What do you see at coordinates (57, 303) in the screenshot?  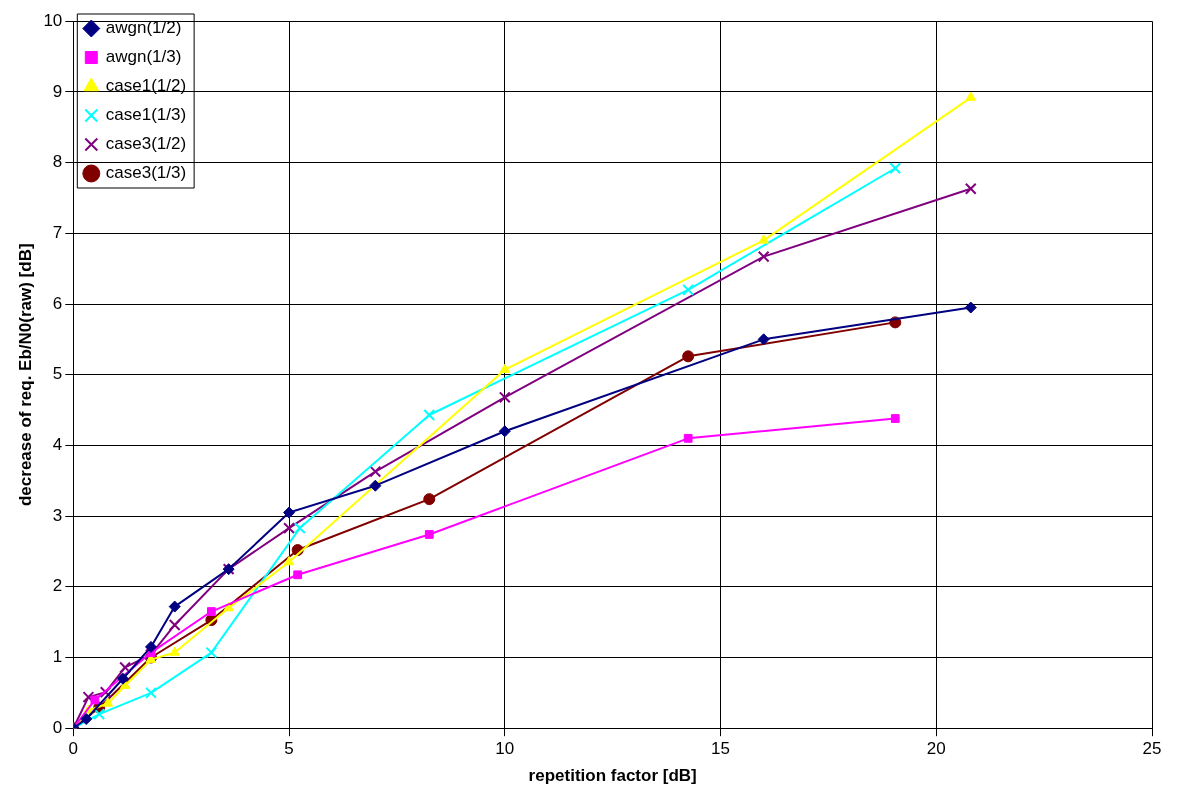 I see `y-tick-label: 6` at bounding box center [57, 303].